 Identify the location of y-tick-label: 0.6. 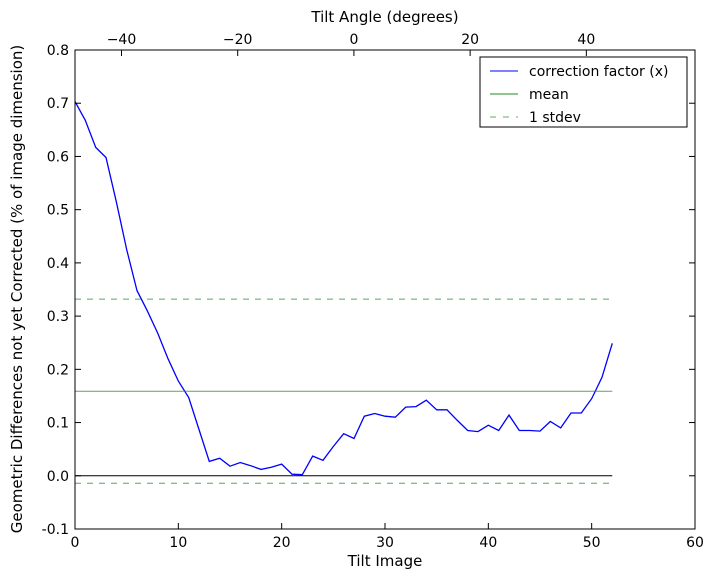
(58, 157).